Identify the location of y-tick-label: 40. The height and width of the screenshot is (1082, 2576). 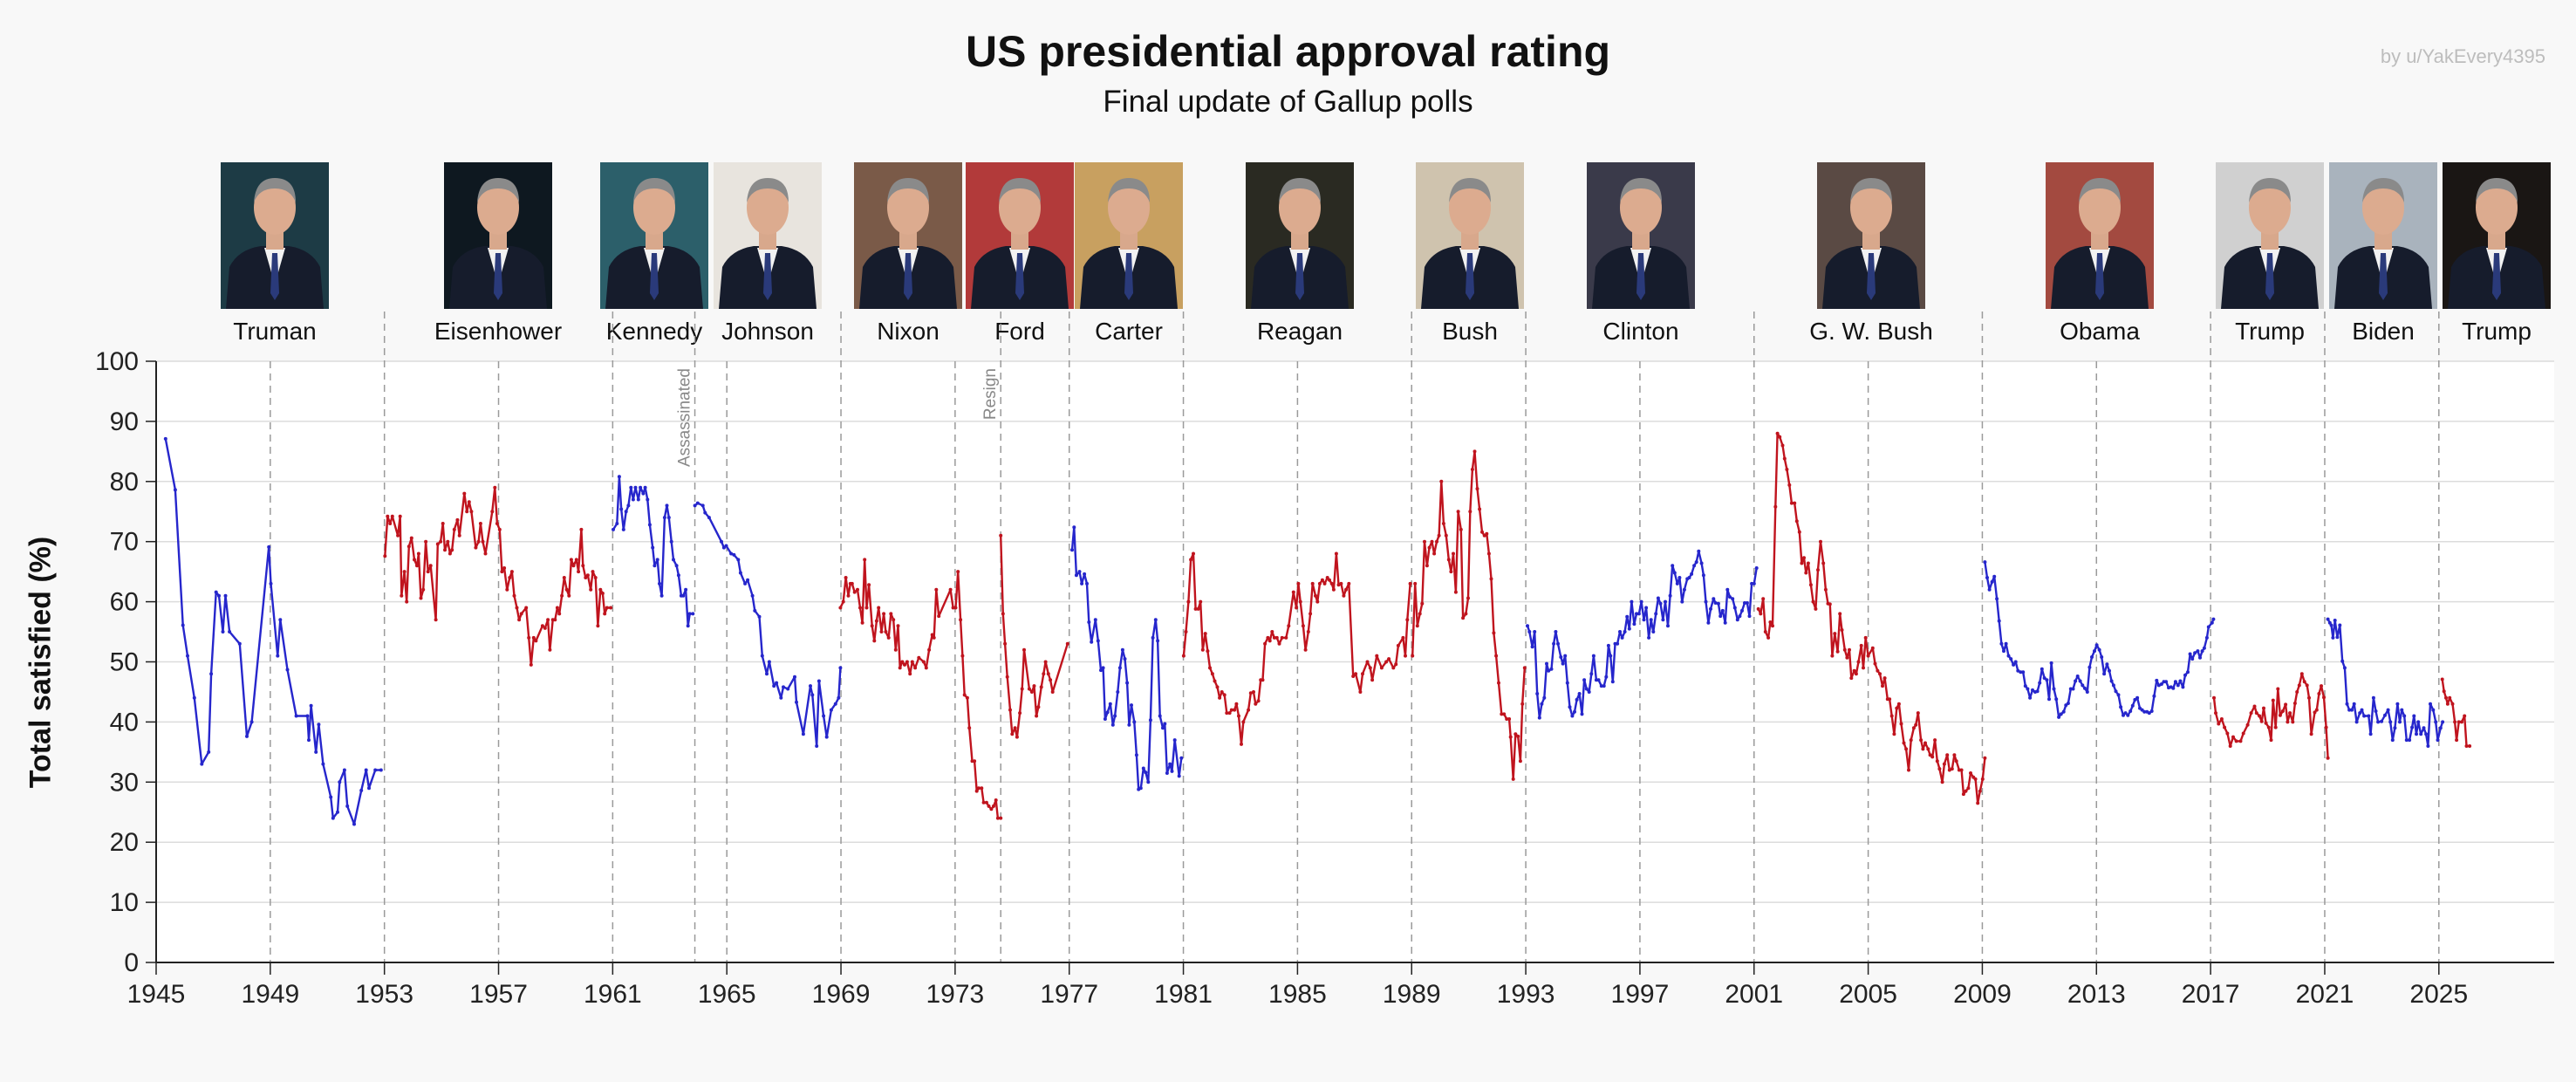
(124, 722).